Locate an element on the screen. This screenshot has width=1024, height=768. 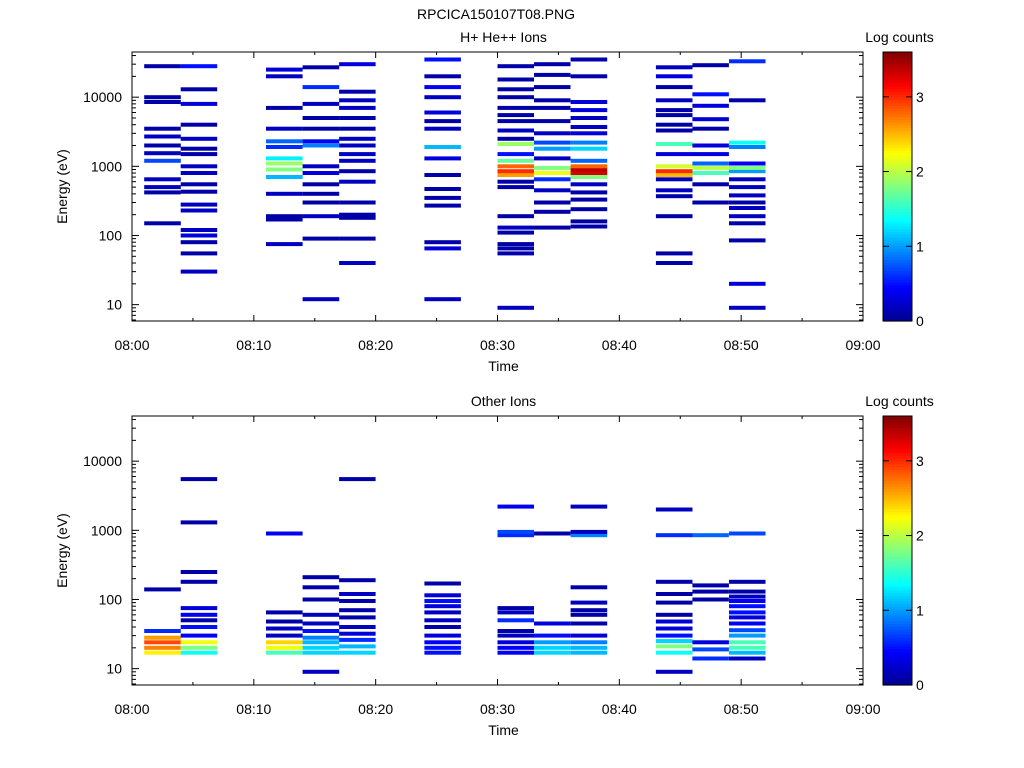
panel-title: Other Ions is located at coordinates (503, 401).